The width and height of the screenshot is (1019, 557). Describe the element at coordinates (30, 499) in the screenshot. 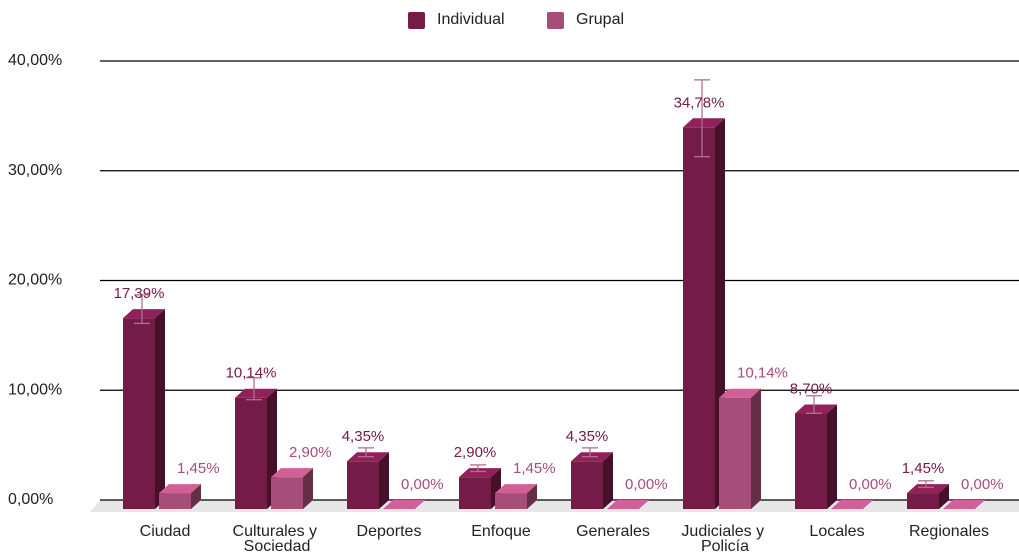

I see `y-tick-label: 0,00%` at that location.